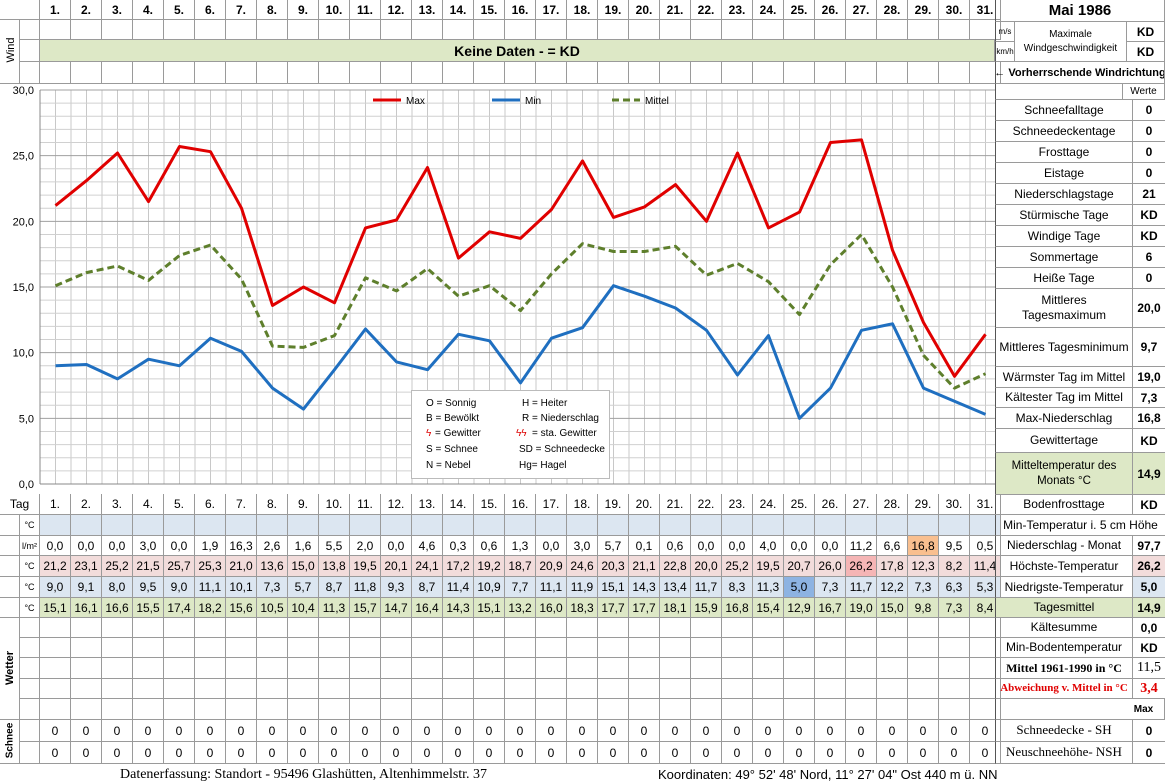  Describe the element at coordinates (427, 546) in the screenshot. I see `precip-value: 4,6` at that location.